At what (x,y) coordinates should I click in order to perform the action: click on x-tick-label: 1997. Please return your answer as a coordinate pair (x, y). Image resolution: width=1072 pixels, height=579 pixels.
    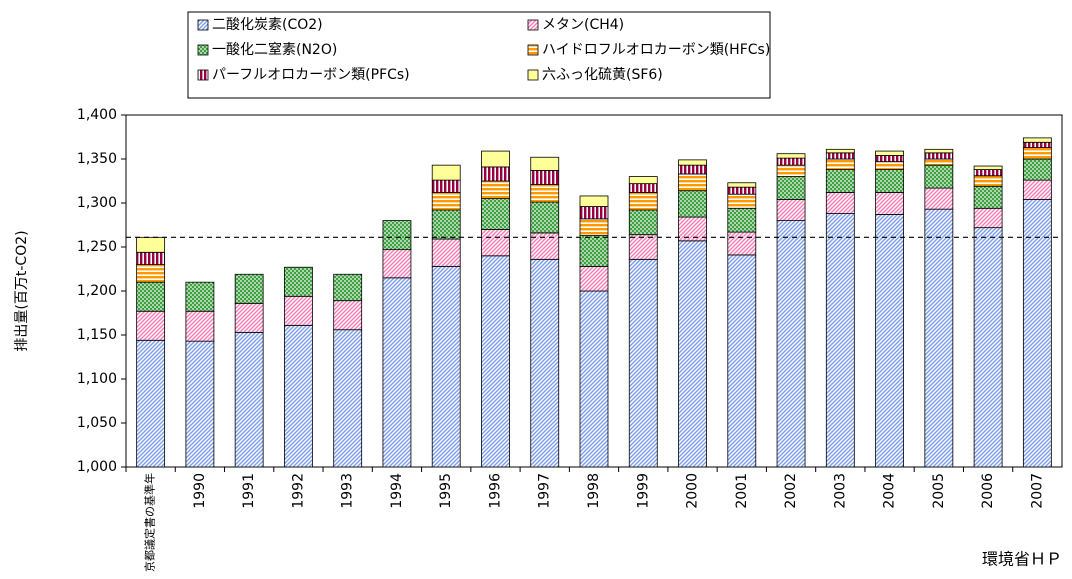
    Looking at the image, I should click on (545, 491).